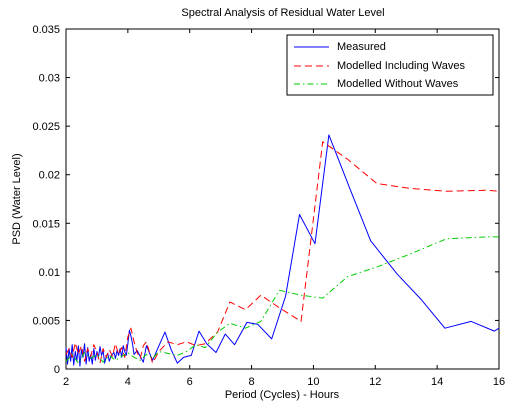 Image resolution: width=506 pixels, height=407 pixels. What do you see at coordinates (46, 30) in the screenshot?
I see `y-tick-label: 0.035` at bounding box center [46, 30].